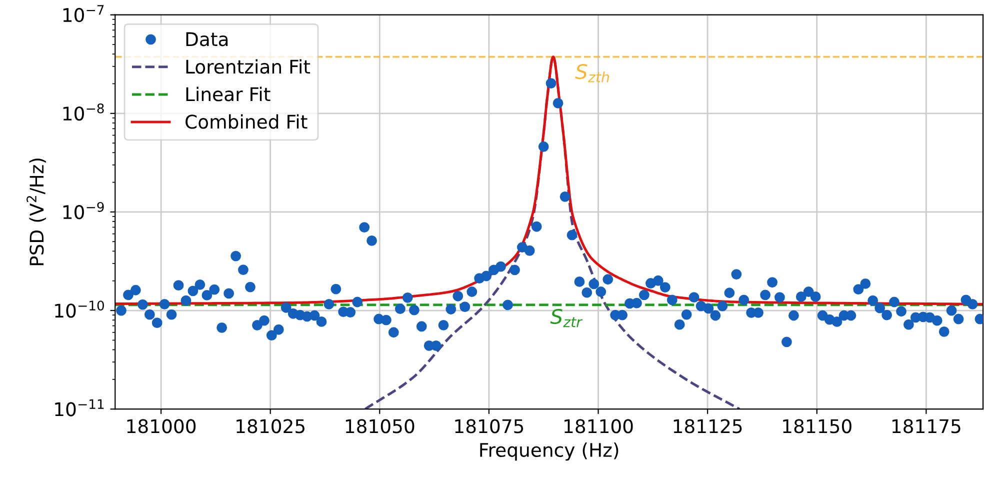  What do you see at coordinates (79, 309) in the screenshot?
I see `y-tick-label: 10$^{−10}$` at bounding box center [79, 309].